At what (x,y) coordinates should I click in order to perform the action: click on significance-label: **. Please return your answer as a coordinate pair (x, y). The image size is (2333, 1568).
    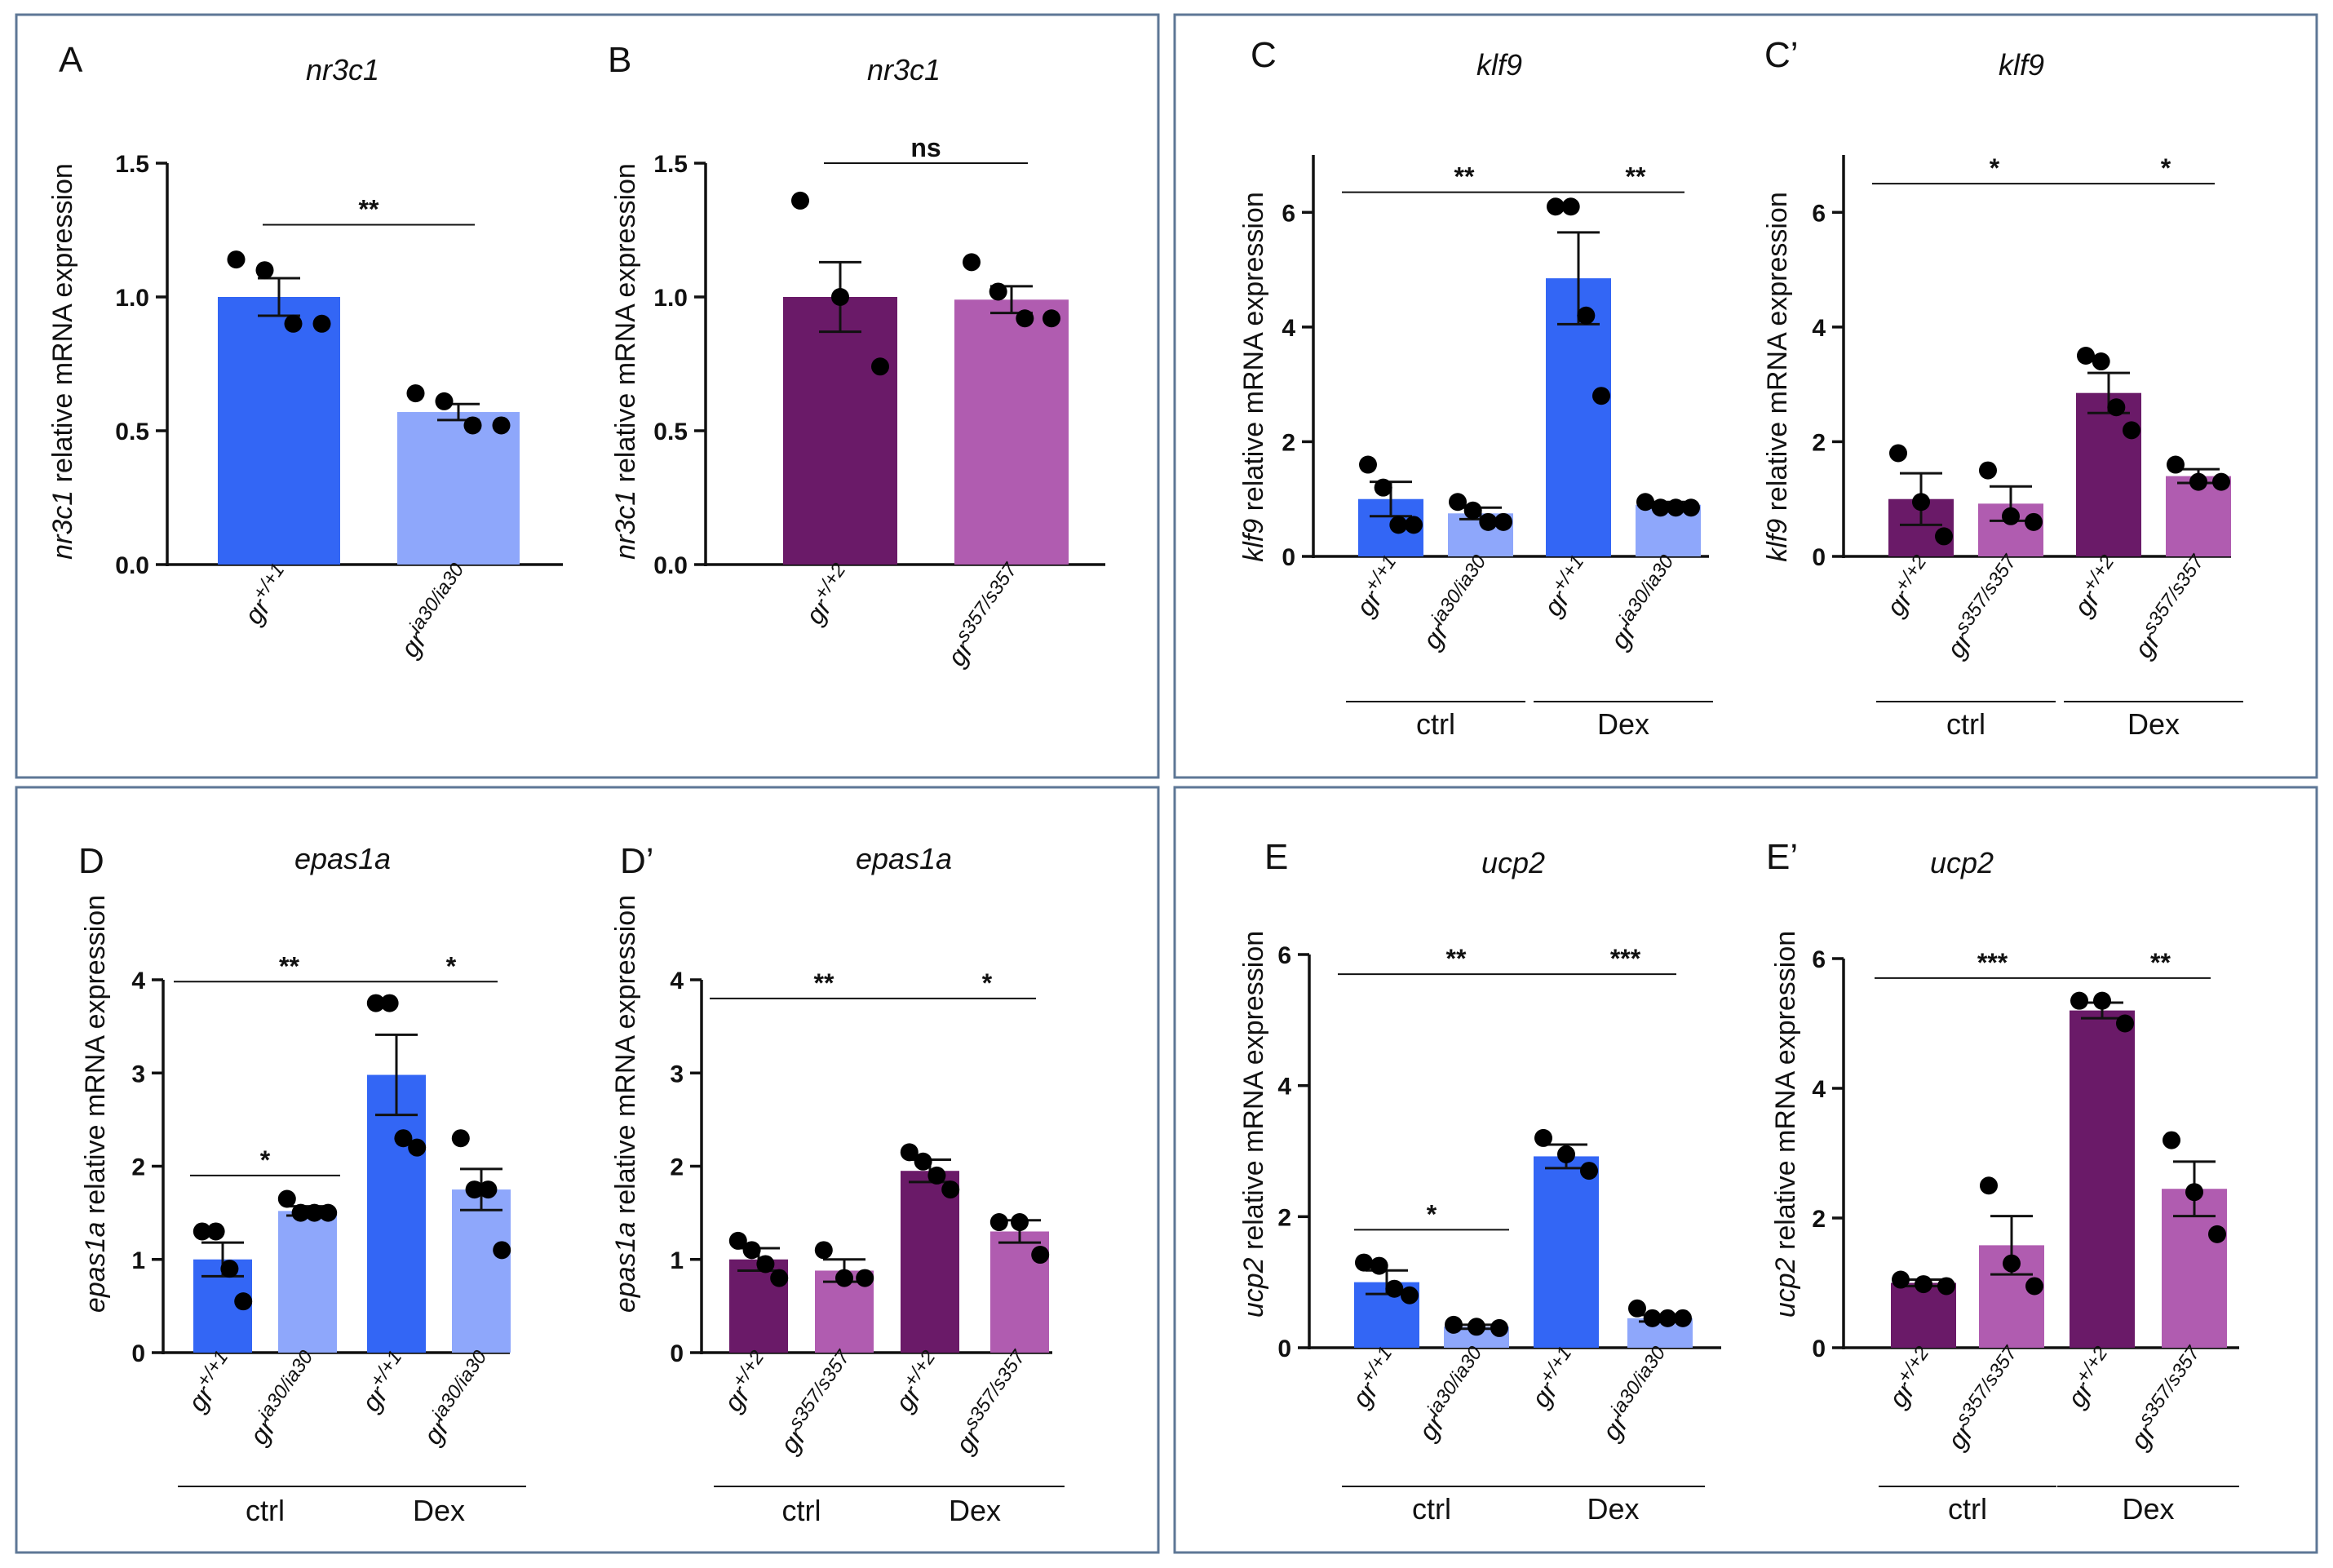
    Looking at the image, I should click on (289, 966).